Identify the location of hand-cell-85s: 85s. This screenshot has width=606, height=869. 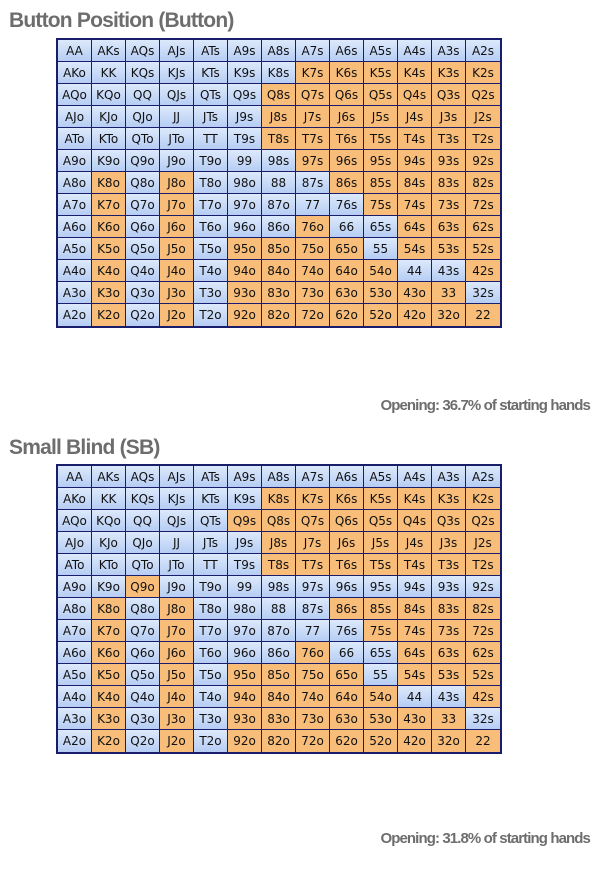
(381, 609).